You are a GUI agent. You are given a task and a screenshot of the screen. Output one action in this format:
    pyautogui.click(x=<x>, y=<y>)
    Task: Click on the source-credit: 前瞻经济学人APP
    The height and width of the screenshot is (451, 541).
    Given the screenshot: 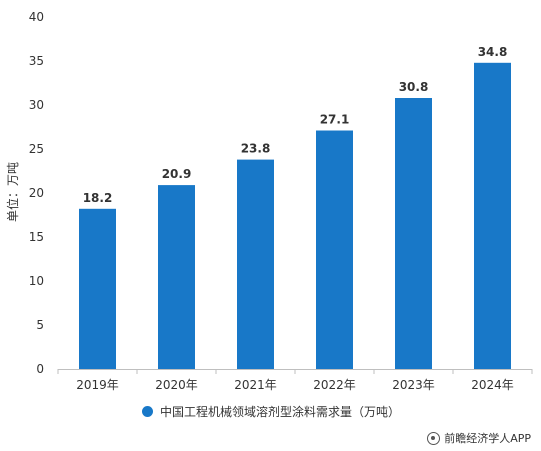 What is the action you would take?
    pyautogui.click(x=479, y=438)
    